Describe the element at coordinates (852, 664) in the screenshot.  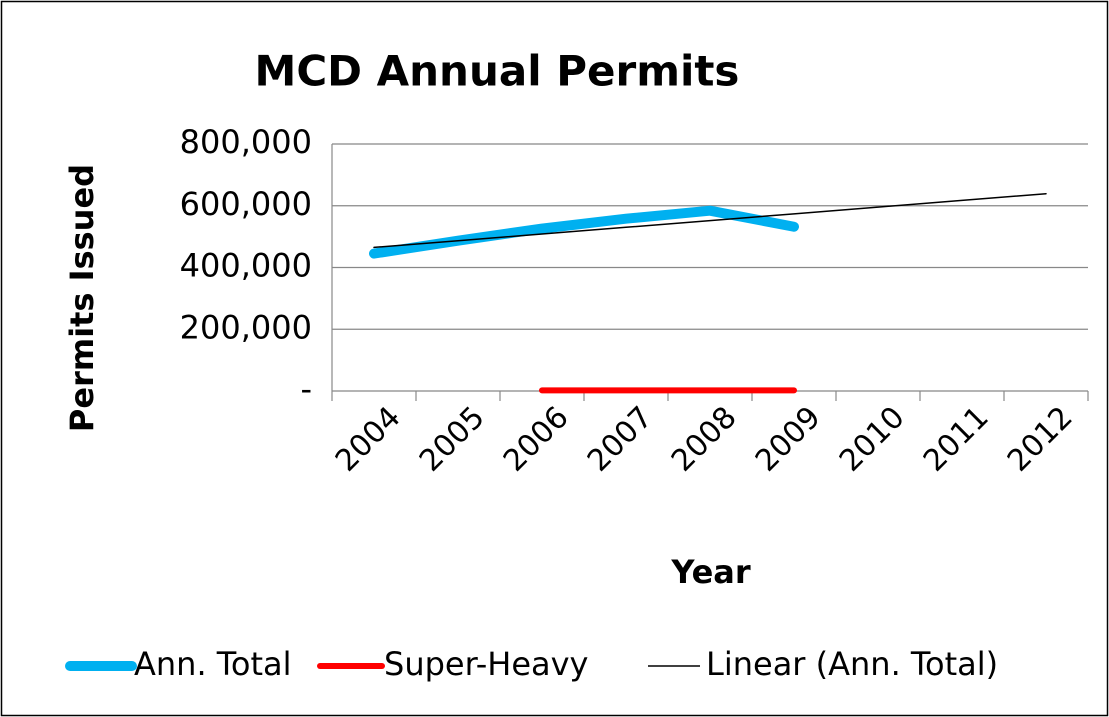
I see `legend-label: Linear (Ann. Total)` at that location.